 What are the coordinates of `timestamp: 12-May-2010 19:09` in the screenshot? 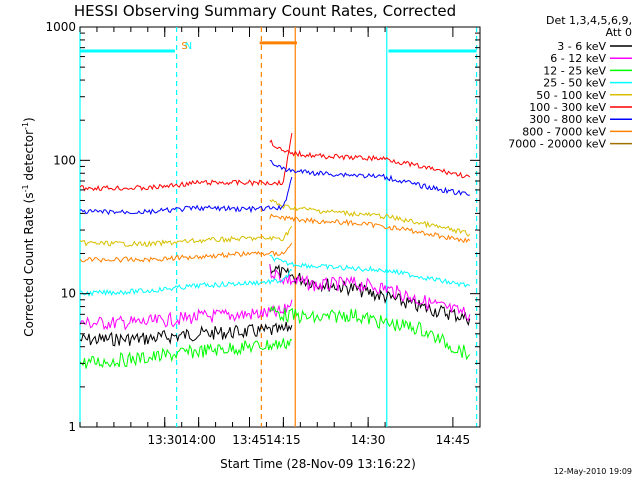 It's located at (593, 471).